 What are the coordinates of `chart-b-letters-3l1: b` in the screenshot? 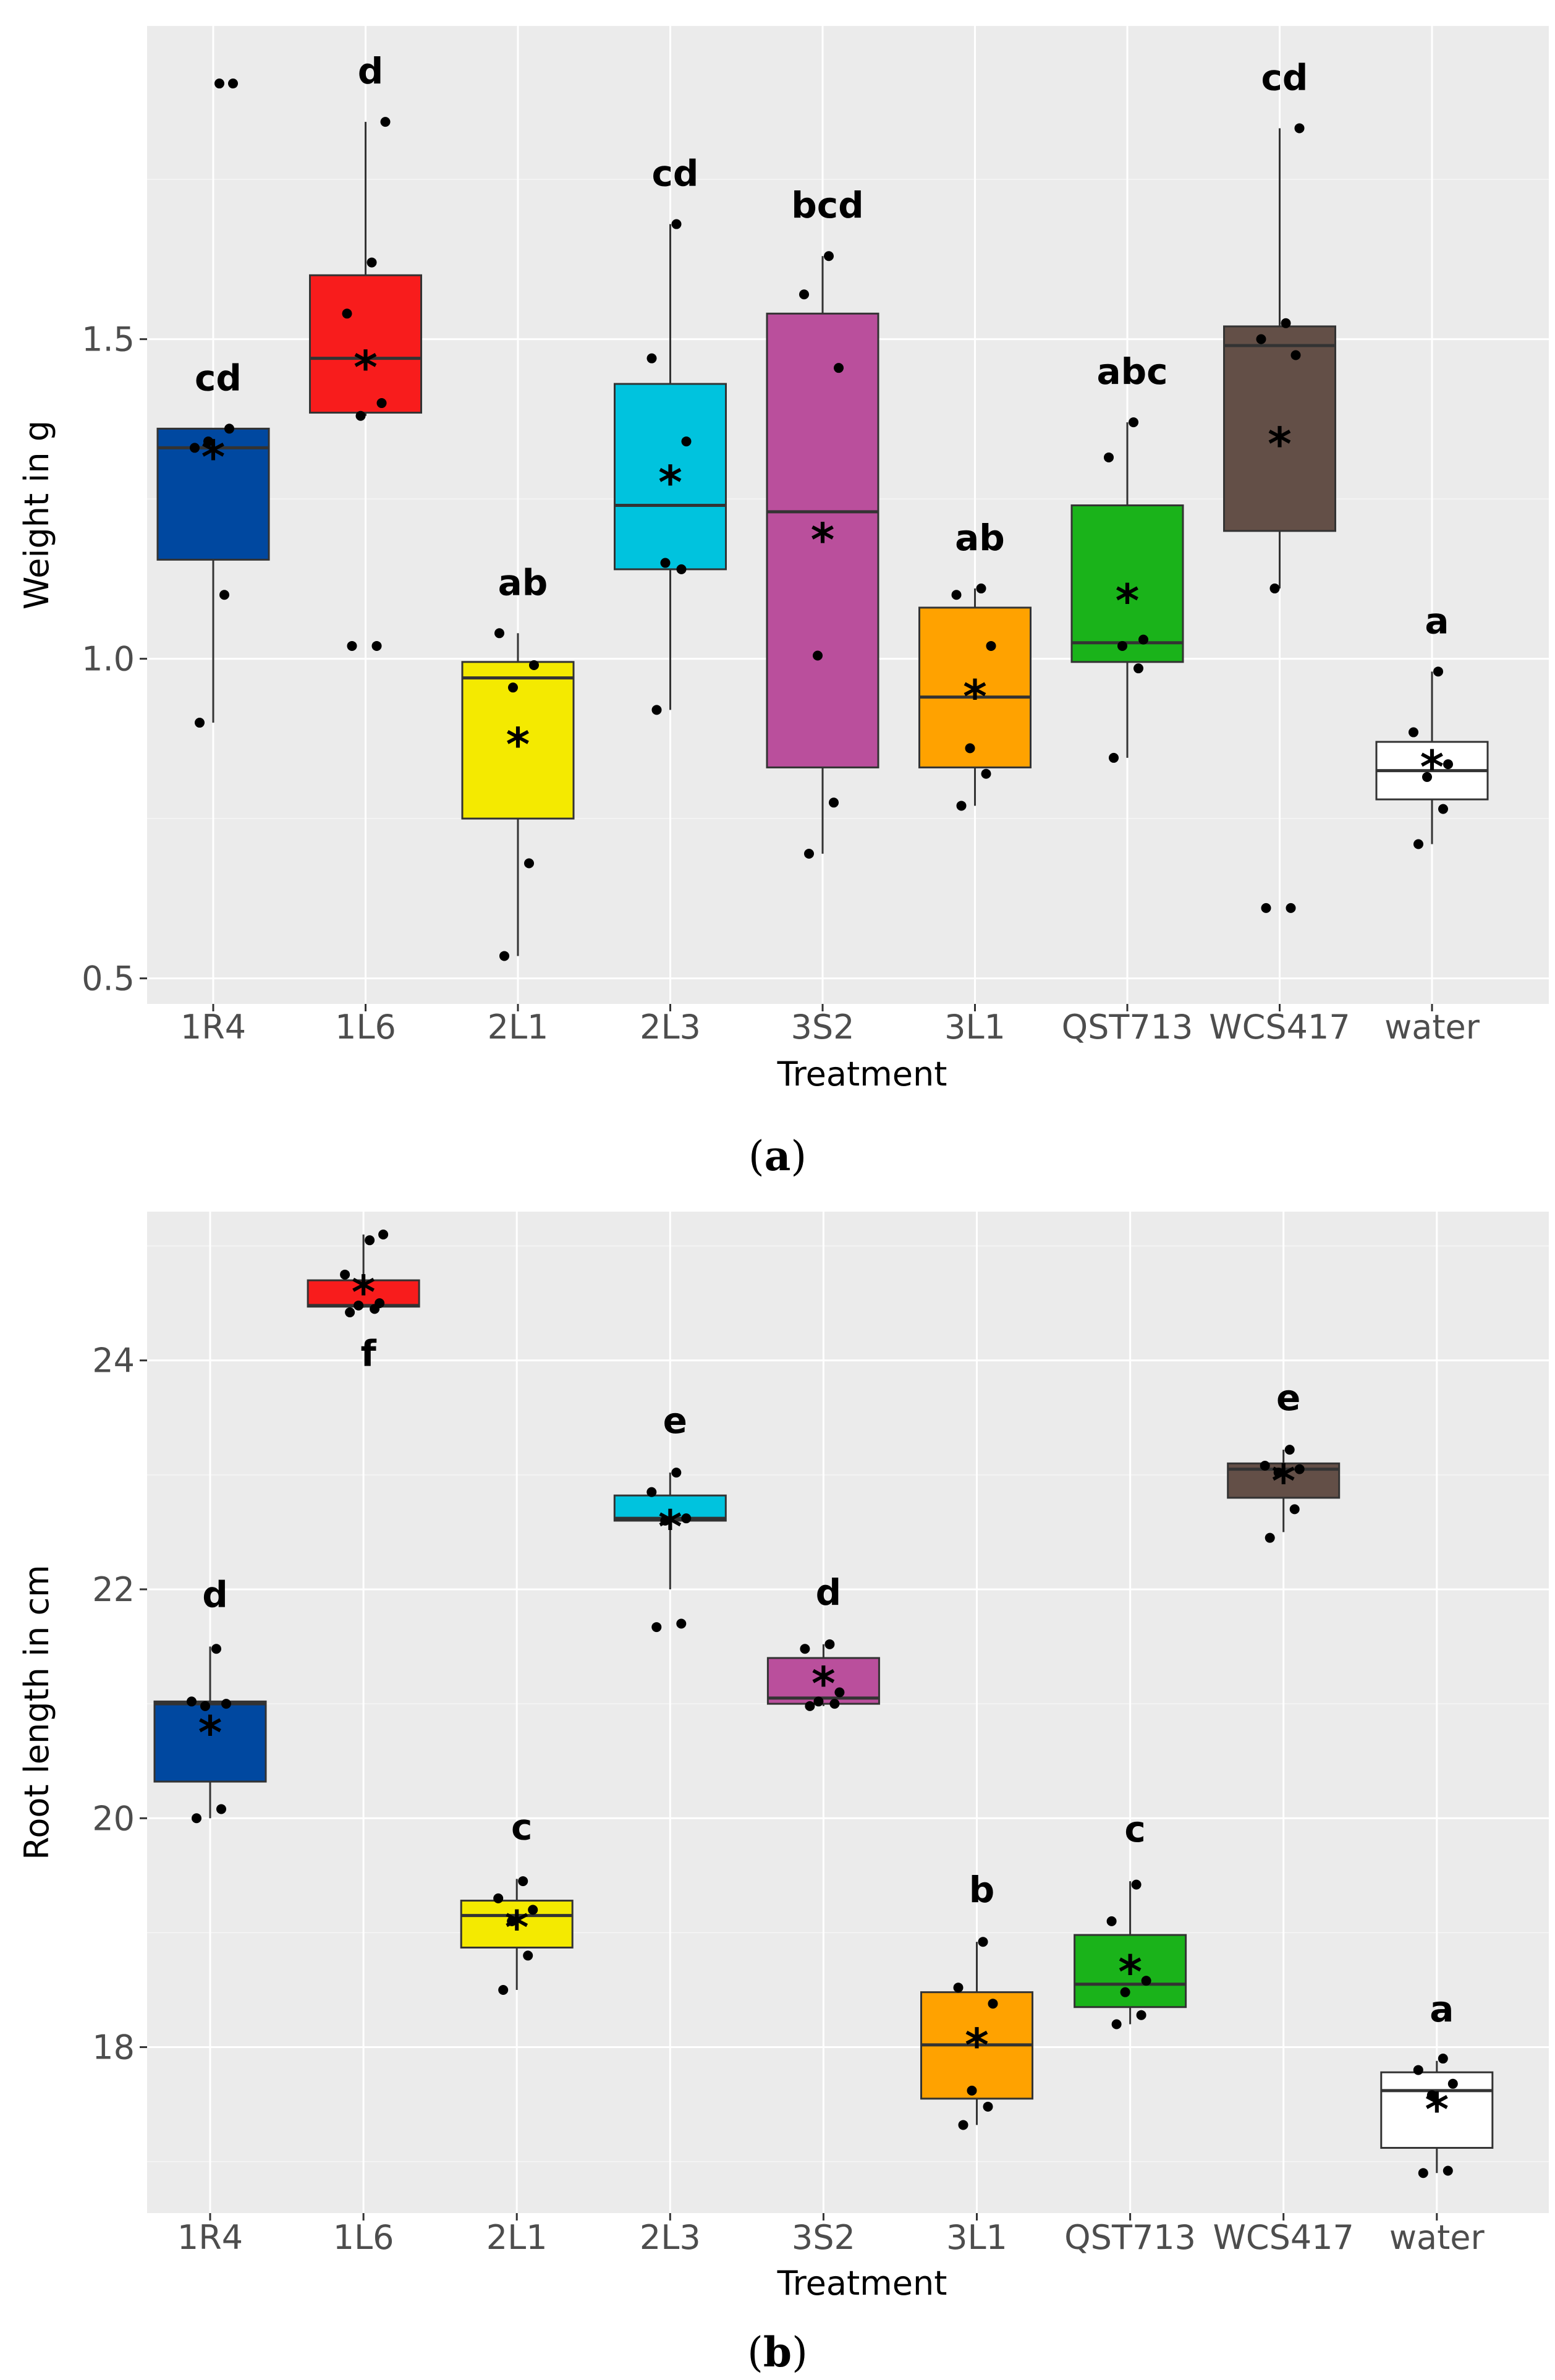 It's located at (982, 1890).